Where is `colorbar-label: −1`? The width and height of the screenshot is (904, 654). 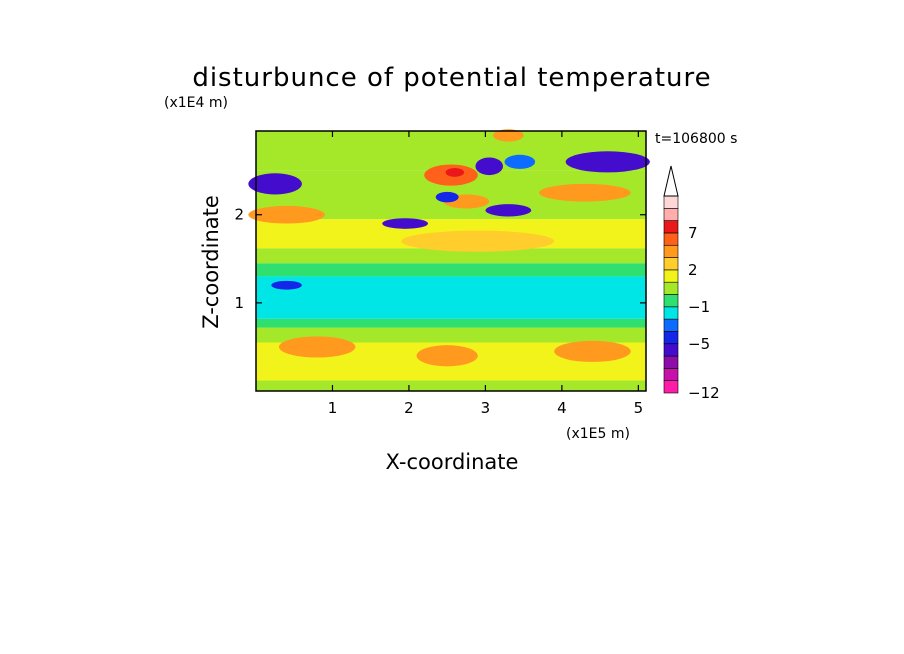
colorbar-label: −1 is located at coordinates (699, 307).